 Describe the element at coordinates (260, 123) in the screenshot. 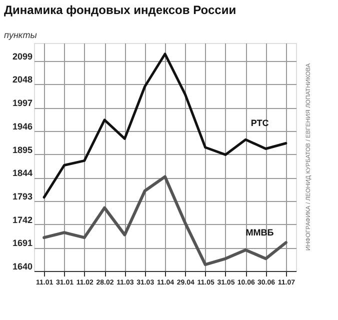

I see `series-label: РТС` at that location.